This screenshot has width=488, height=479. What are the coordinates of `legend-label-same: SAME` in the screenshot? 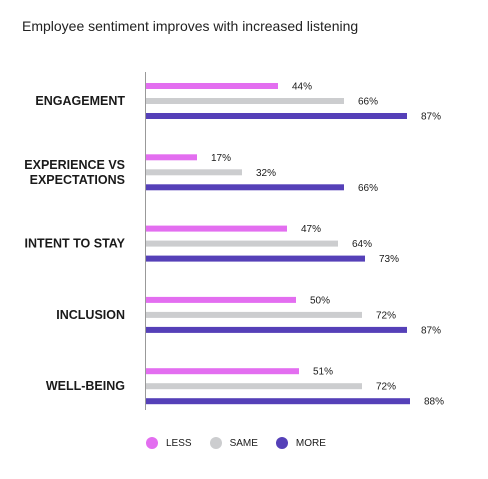 It's located at (243, 443).